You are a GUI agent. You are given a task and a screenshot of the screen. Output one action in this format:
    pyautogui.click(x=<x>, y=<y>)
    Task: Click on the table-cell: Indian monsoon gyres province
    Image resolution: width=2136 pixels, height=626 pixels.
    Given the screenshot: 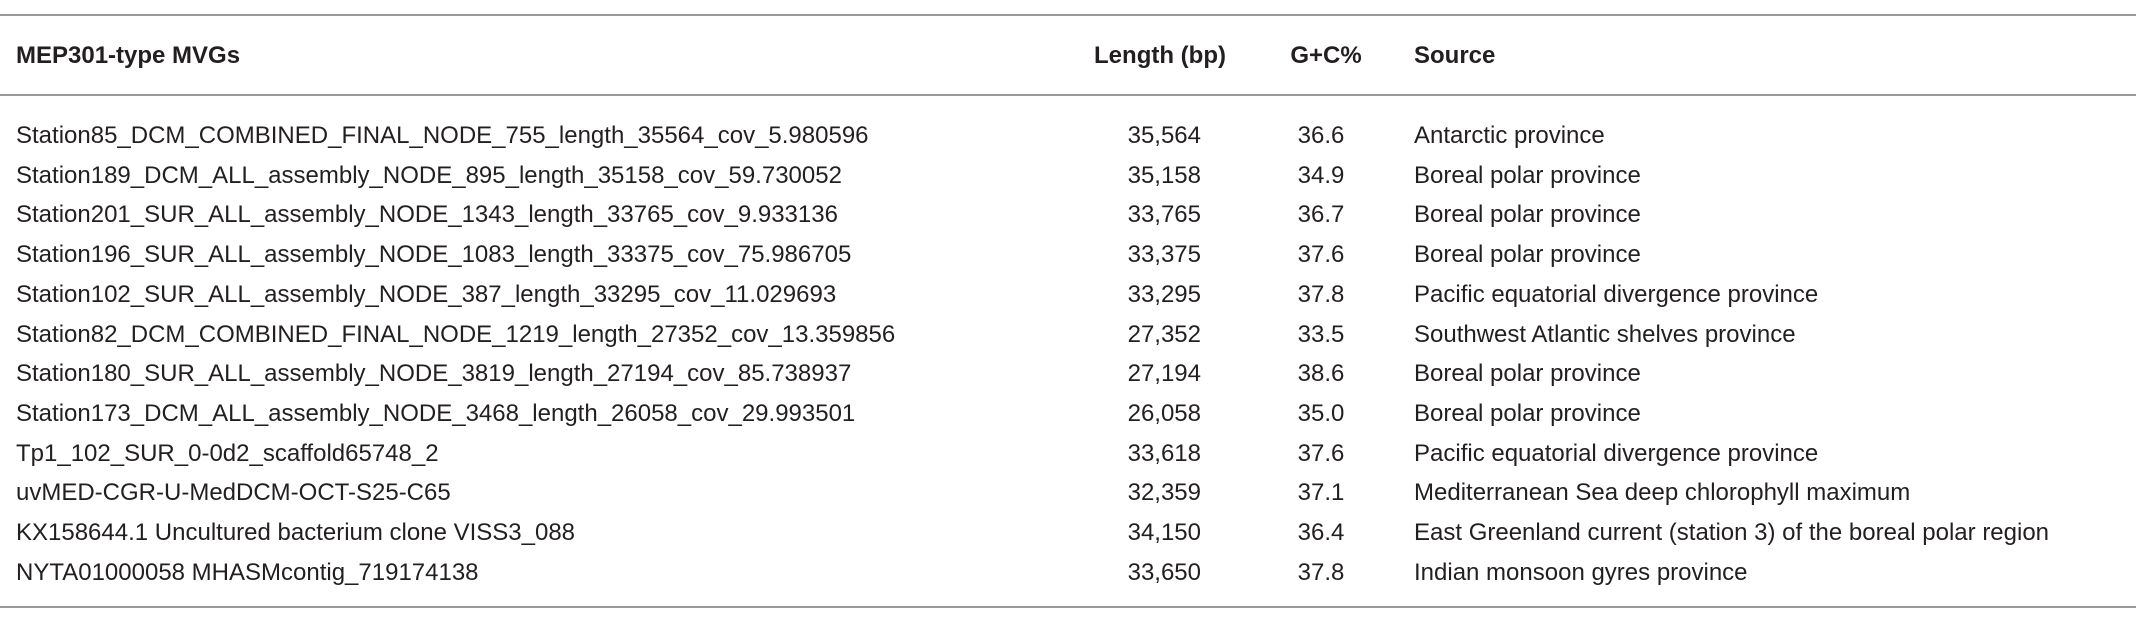 What is the action you would take?
    pyautogui.click(x=1581, y=572)
    